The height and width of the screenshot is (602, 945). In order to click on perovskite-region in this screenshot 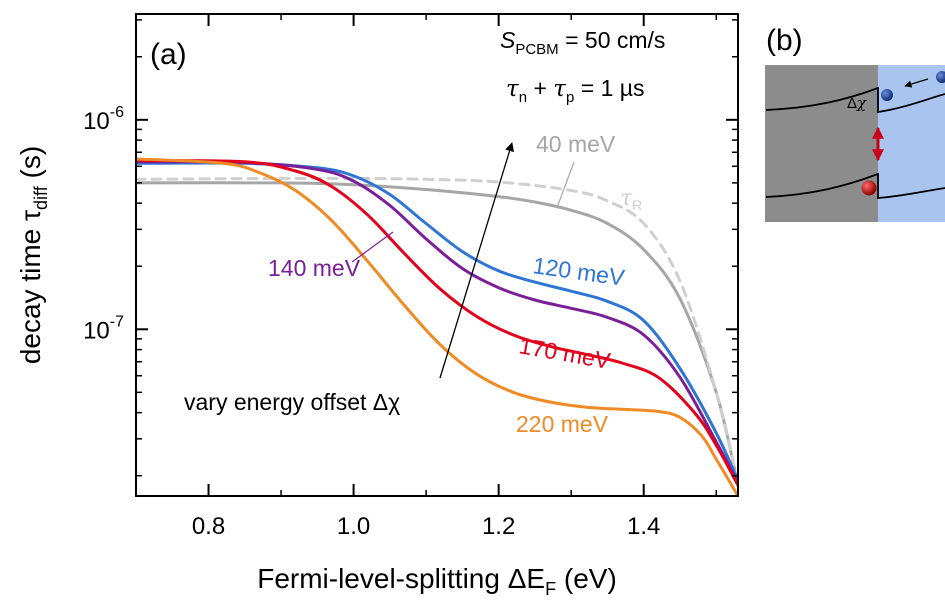, I will do `click(821, 143)`.